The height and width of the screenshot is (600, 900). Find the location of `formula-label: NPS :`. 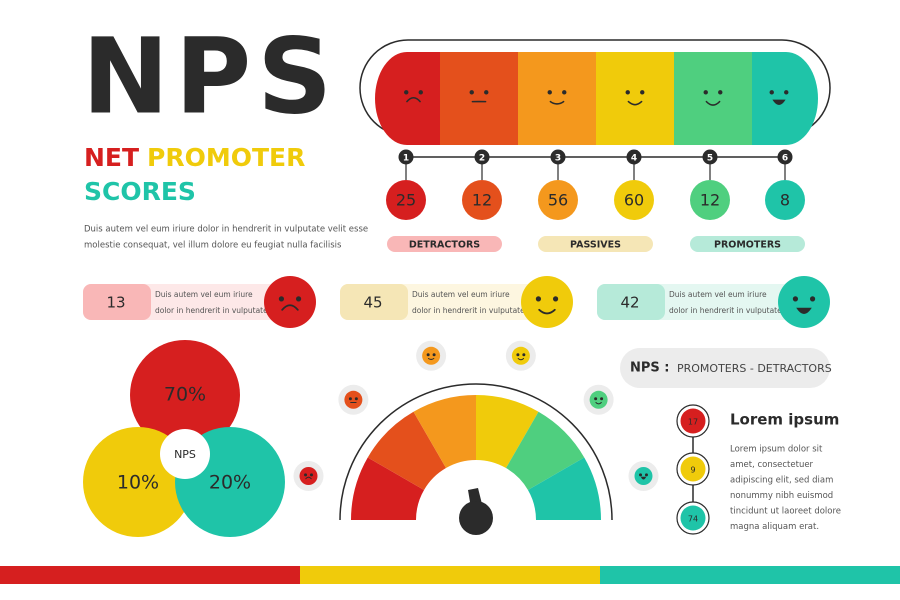

formula-label: NPS : is located at coordinates (650, 368).